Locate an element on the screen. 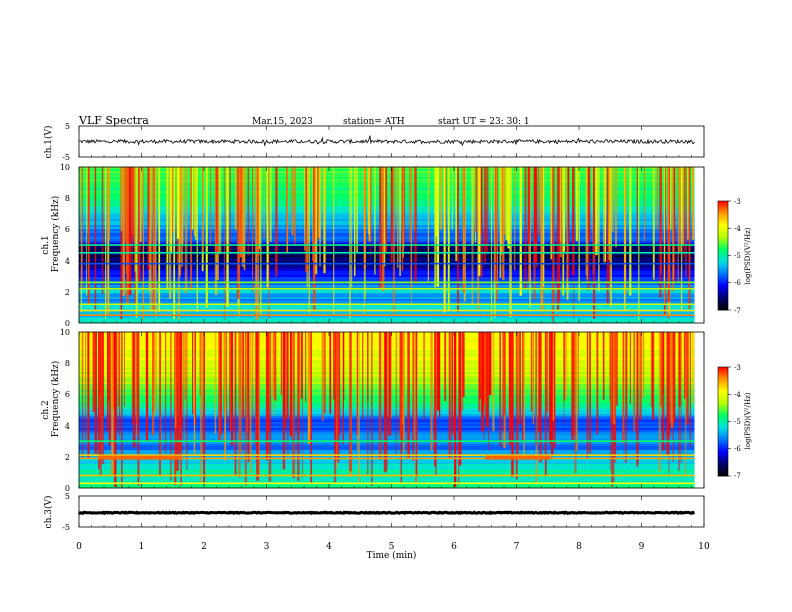  ch3-waveform-ytick-bottom: -5 is located at coordinates (66, 527).